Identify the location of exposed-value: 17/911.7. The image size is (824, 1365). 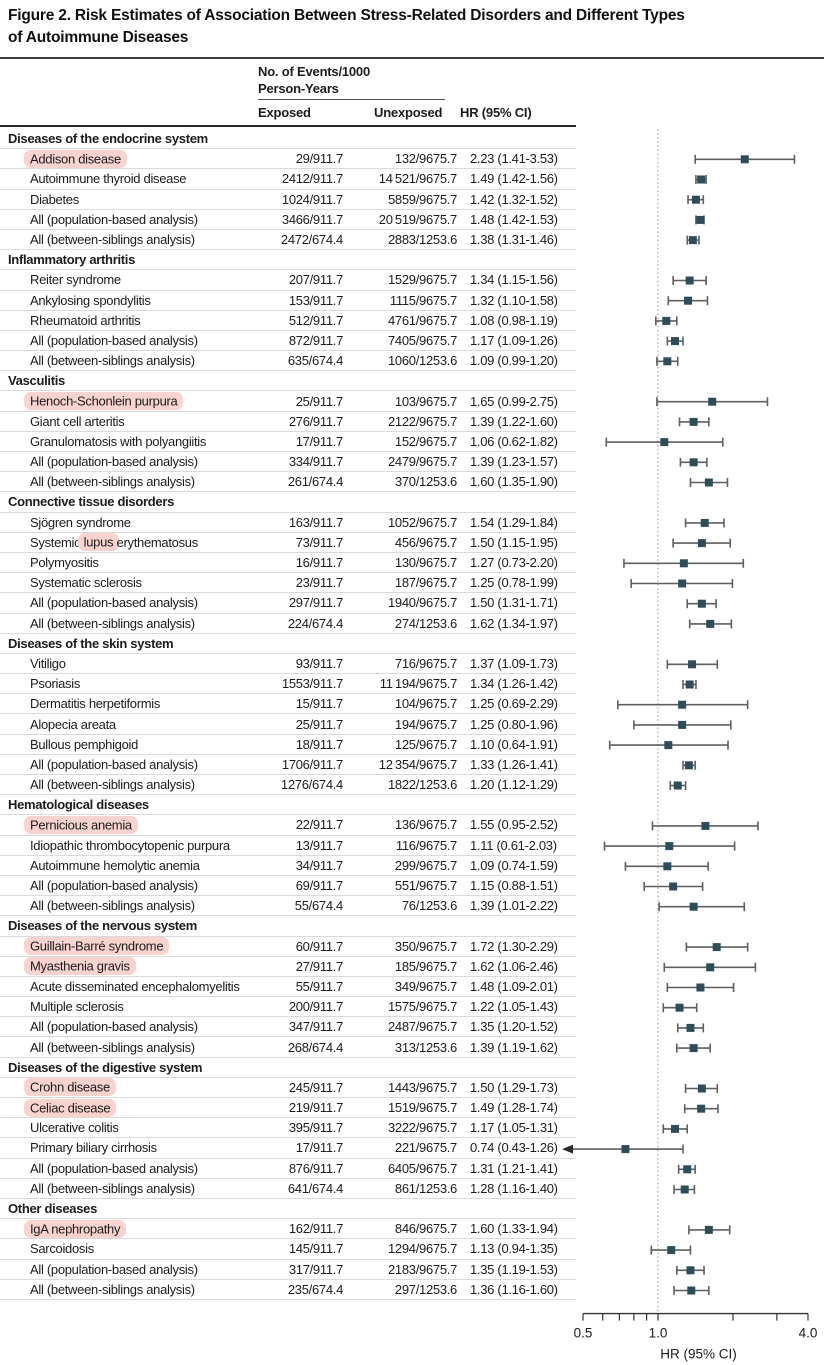
(319, 441).